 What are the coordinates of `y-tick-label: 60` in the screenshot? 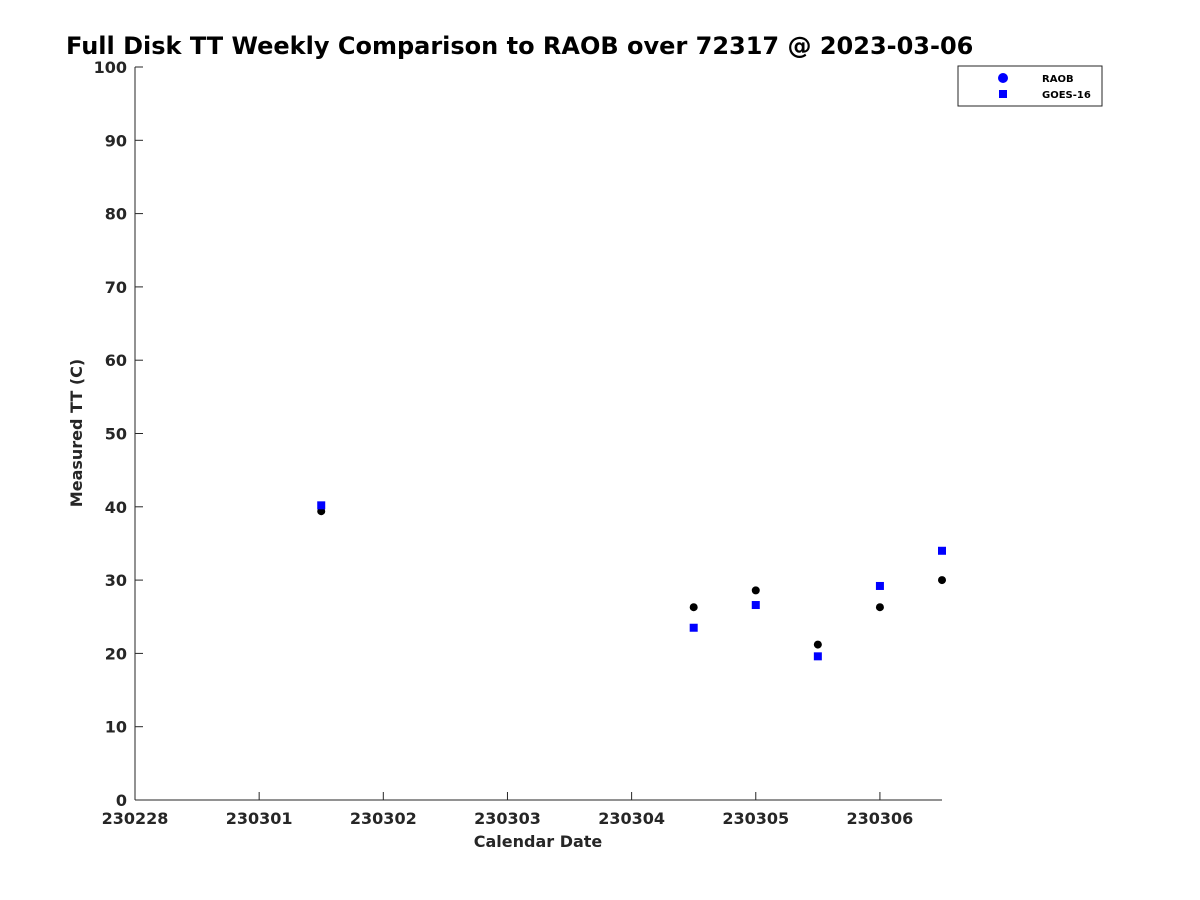 It's located at (116, 360).